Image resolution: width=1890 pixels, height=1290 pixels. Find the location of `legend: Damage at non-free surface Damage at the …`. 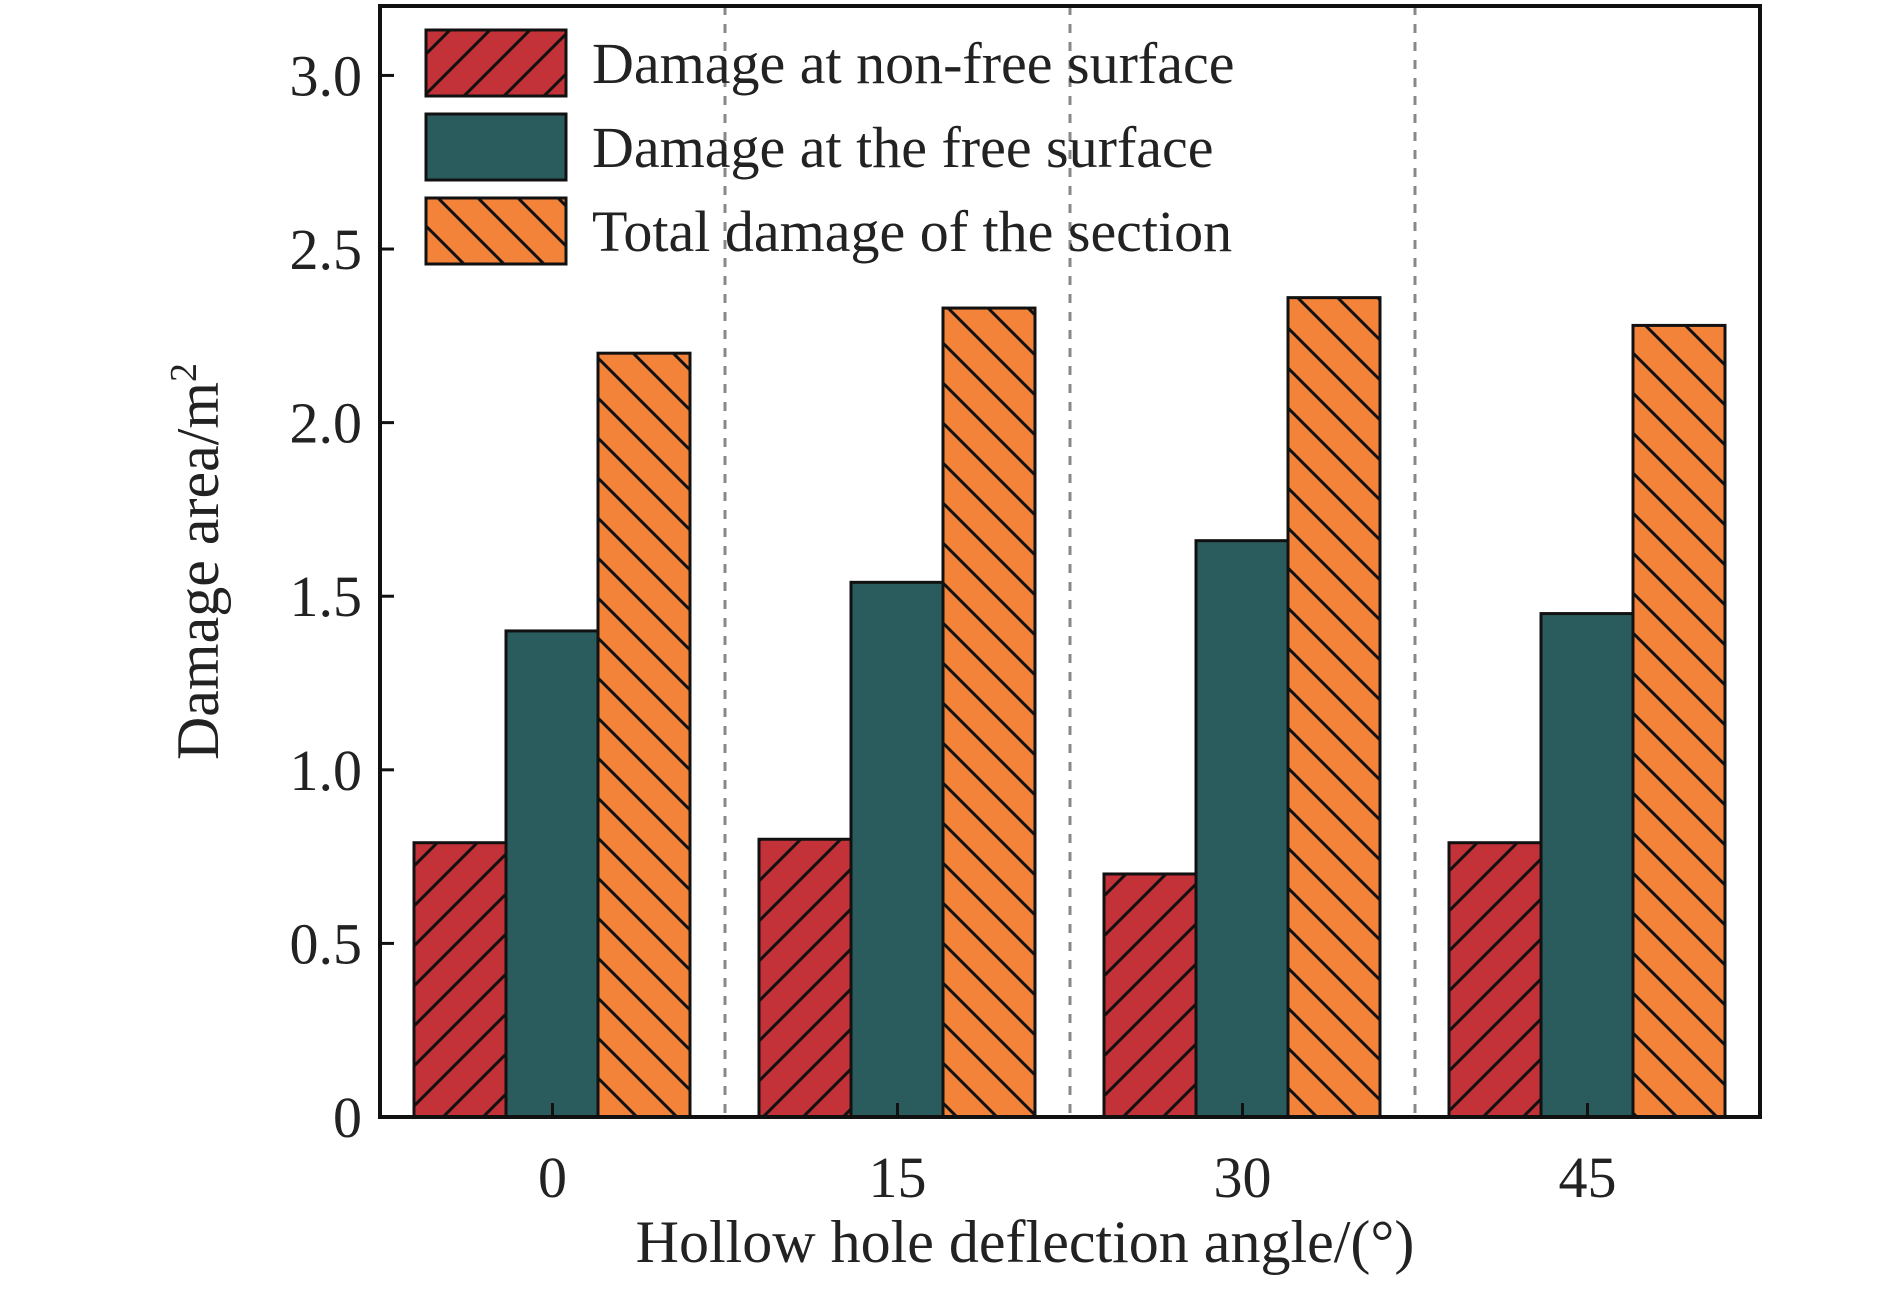

legend: Damage at non-free surface Damage at the … is located at coordinates (829, 147).